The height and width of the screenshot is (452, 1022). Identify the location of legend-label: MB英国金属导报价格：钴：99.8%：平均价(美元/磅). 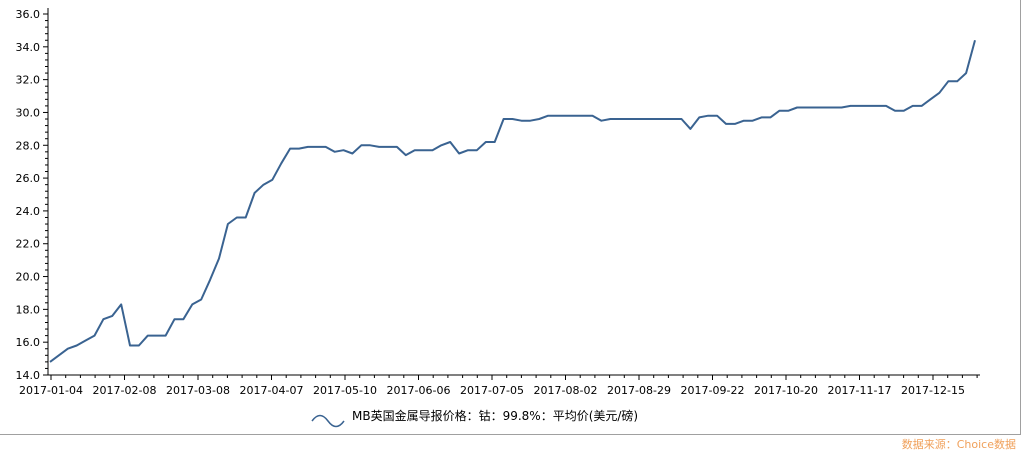
(495, 415).